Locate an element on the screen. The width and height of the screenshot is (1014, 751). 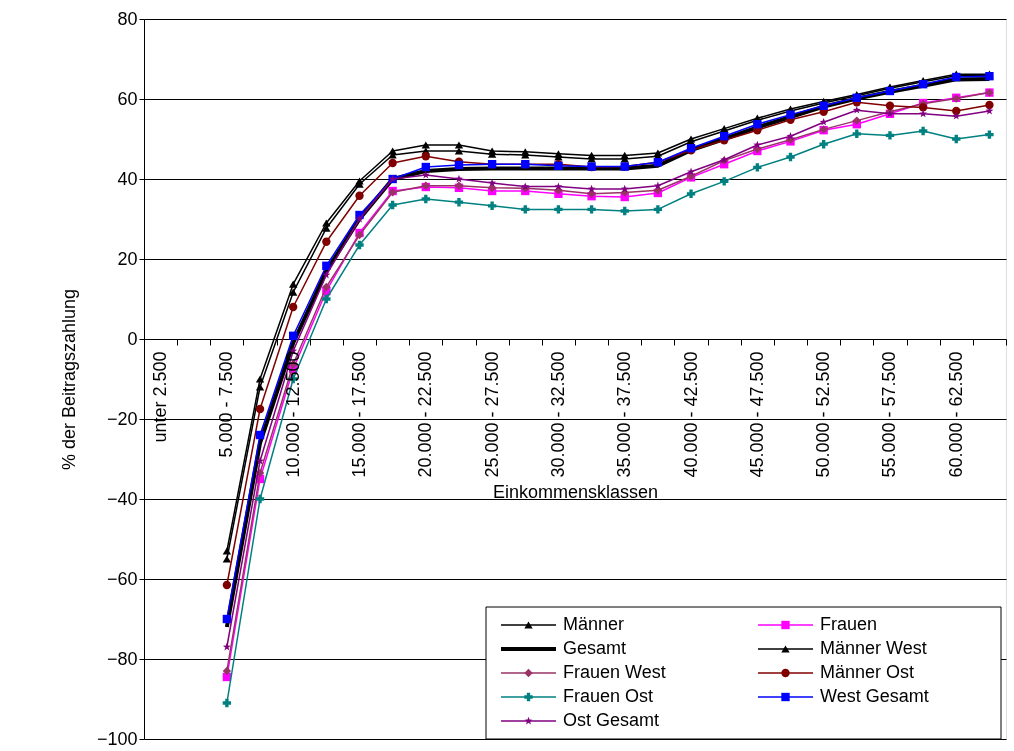
x-tick-label: 45.000 - 47.500 is located at coordinates (756, 414).